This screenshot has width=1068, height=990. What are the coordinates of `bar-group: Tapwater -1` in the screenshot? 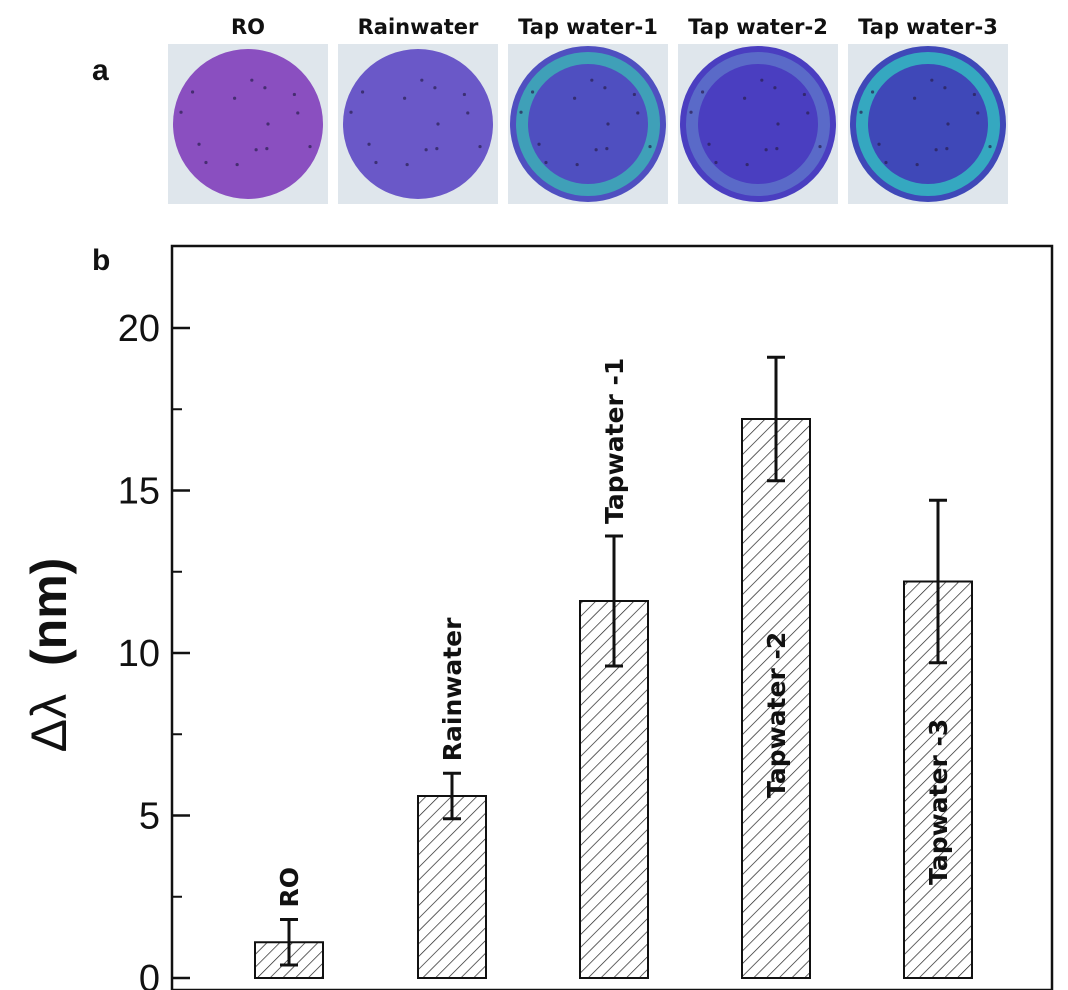 It's located at (614, 668).